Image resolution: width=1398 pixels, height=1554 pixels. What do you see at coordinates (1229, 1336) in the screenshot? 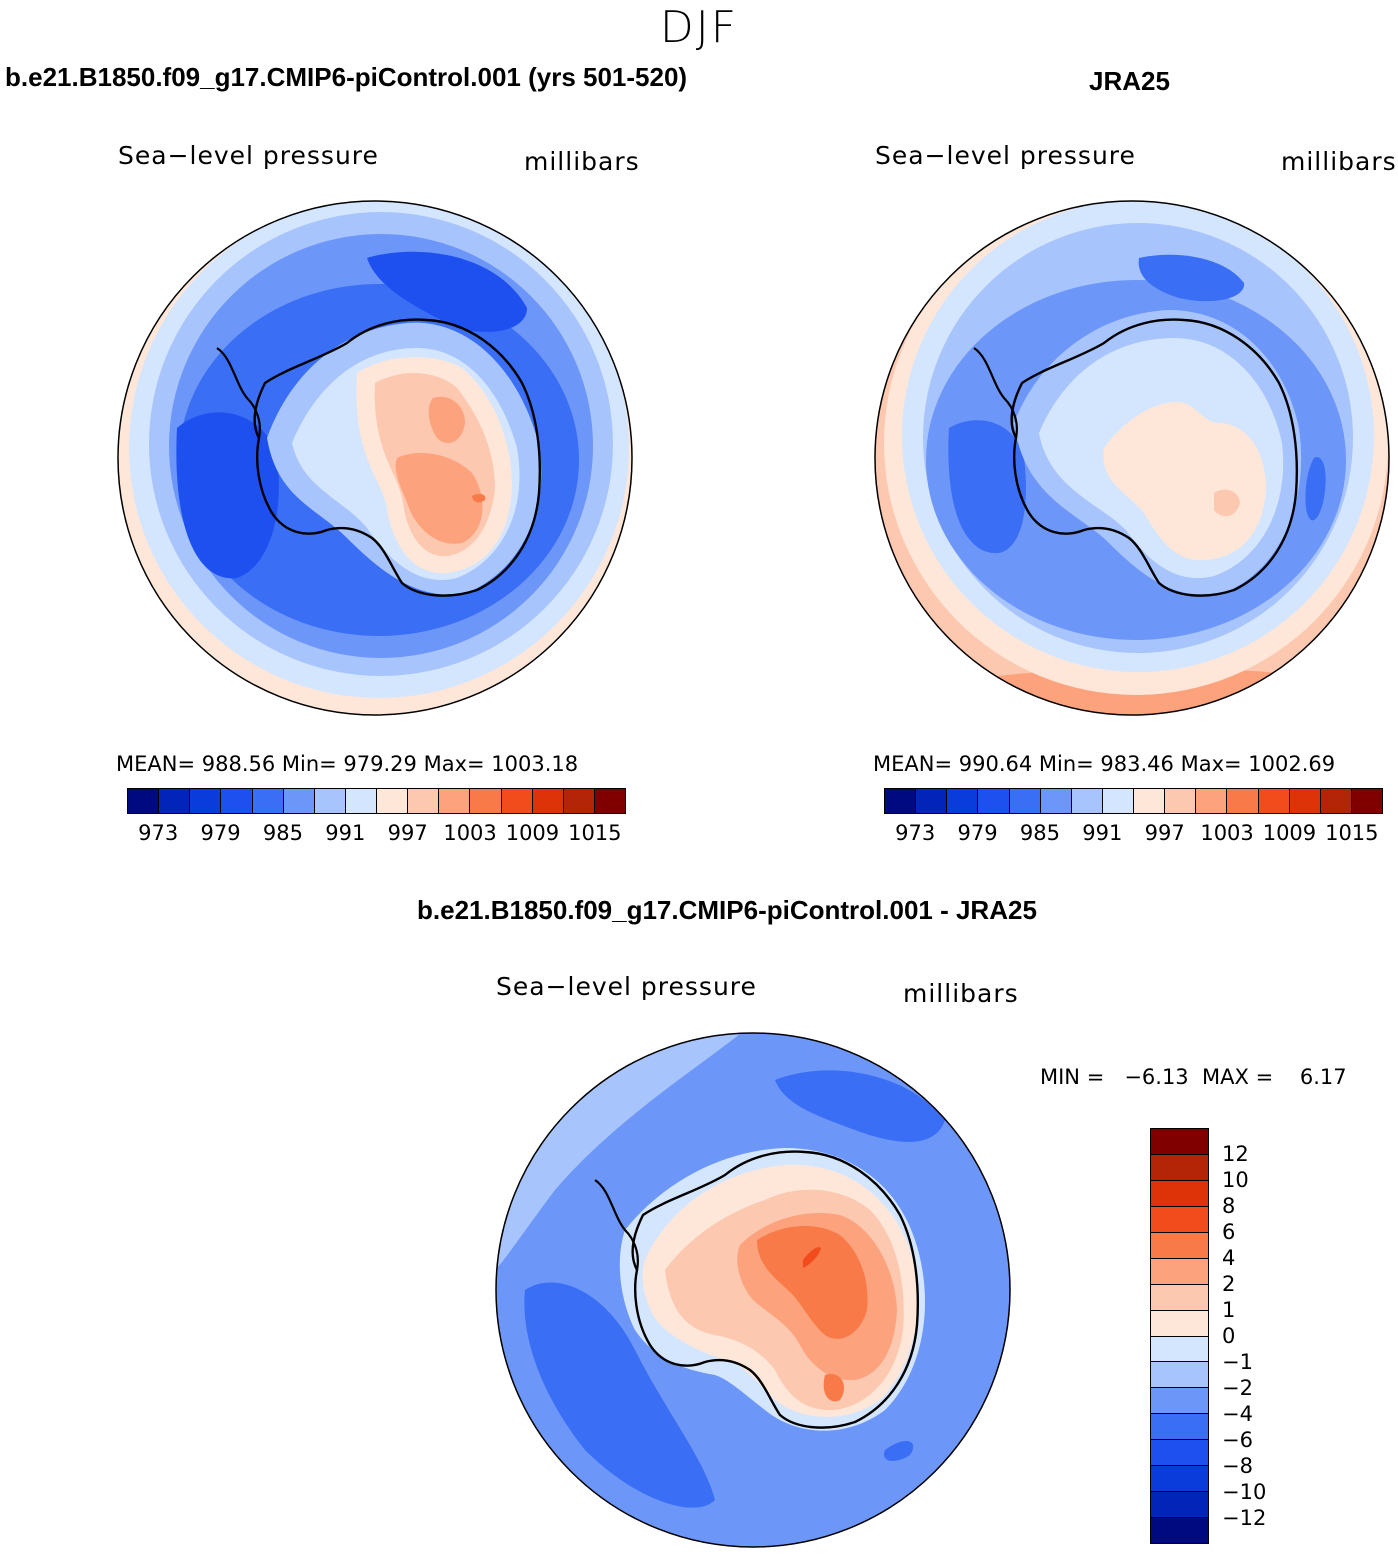
I see `colorbar-tick-label: 0` at bounding box center [1229, 1336].